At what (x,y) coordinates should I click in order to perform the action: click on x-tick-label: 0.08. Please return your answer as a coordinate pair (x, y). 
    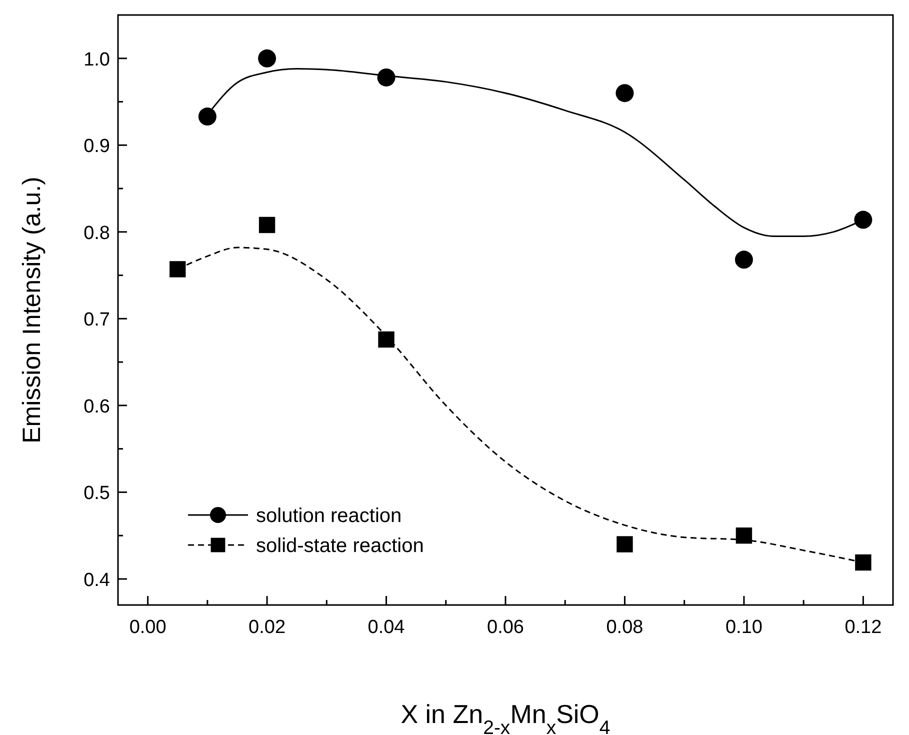
    Looking at the image, I should click on (625, 627).